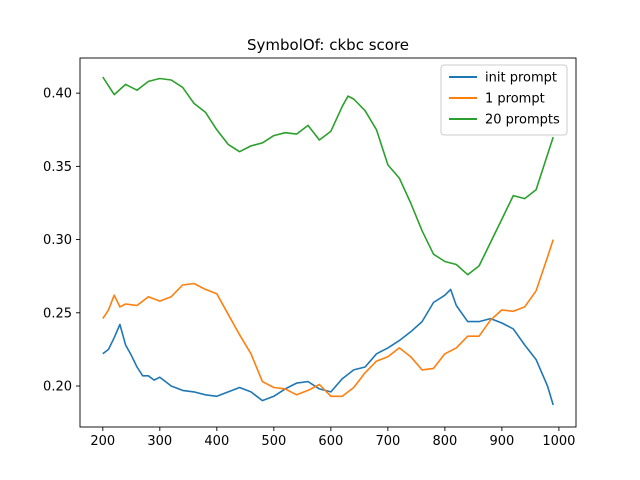 This screenshot has height=480, width=640. Describe the element at coordinates (515, 99) in the screenshot. I see `legend-label-1: 1 prompt` at that location.